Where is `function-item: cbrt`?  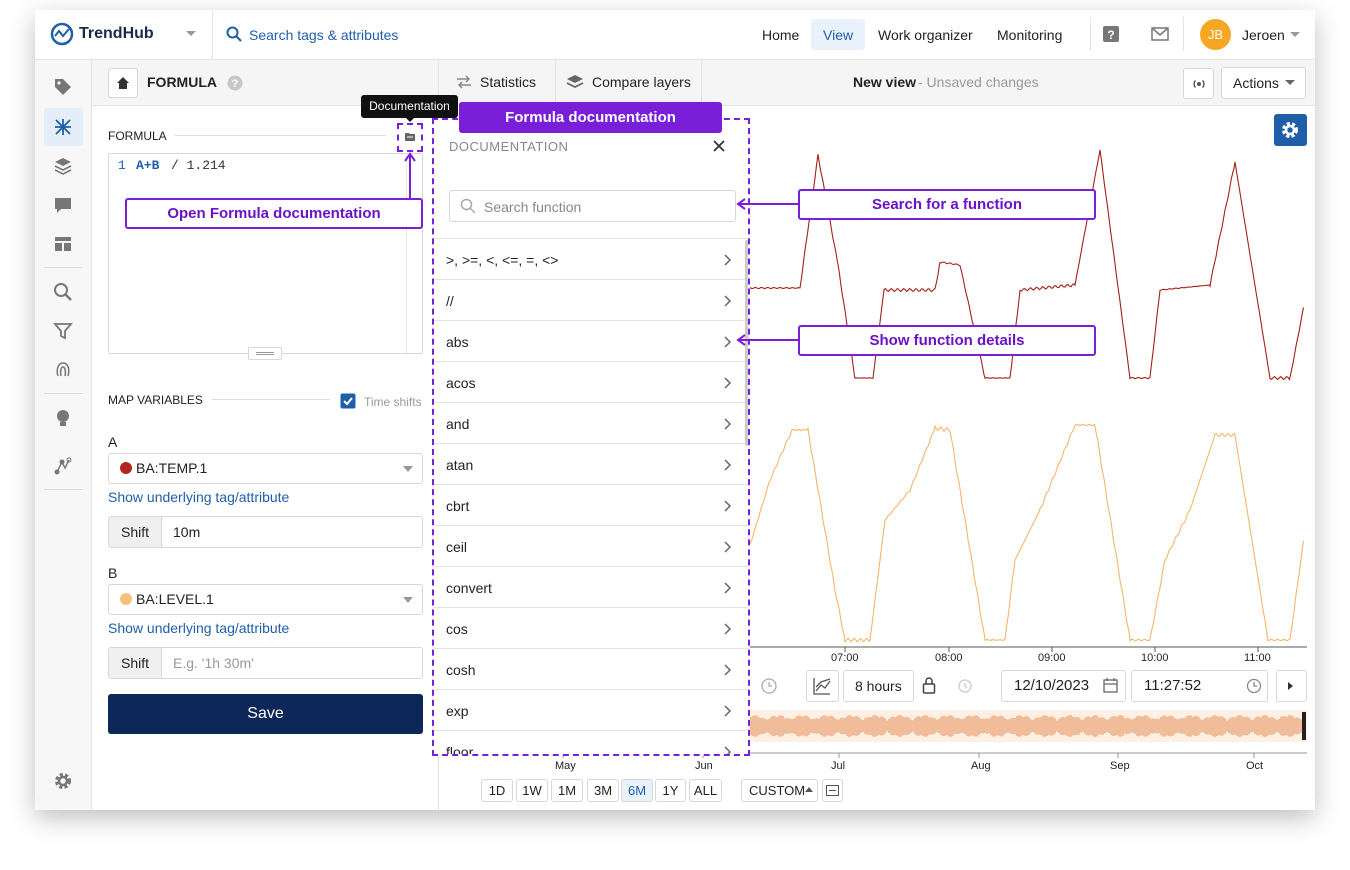 function-item: cbrt is located at coordinates (592, 505).